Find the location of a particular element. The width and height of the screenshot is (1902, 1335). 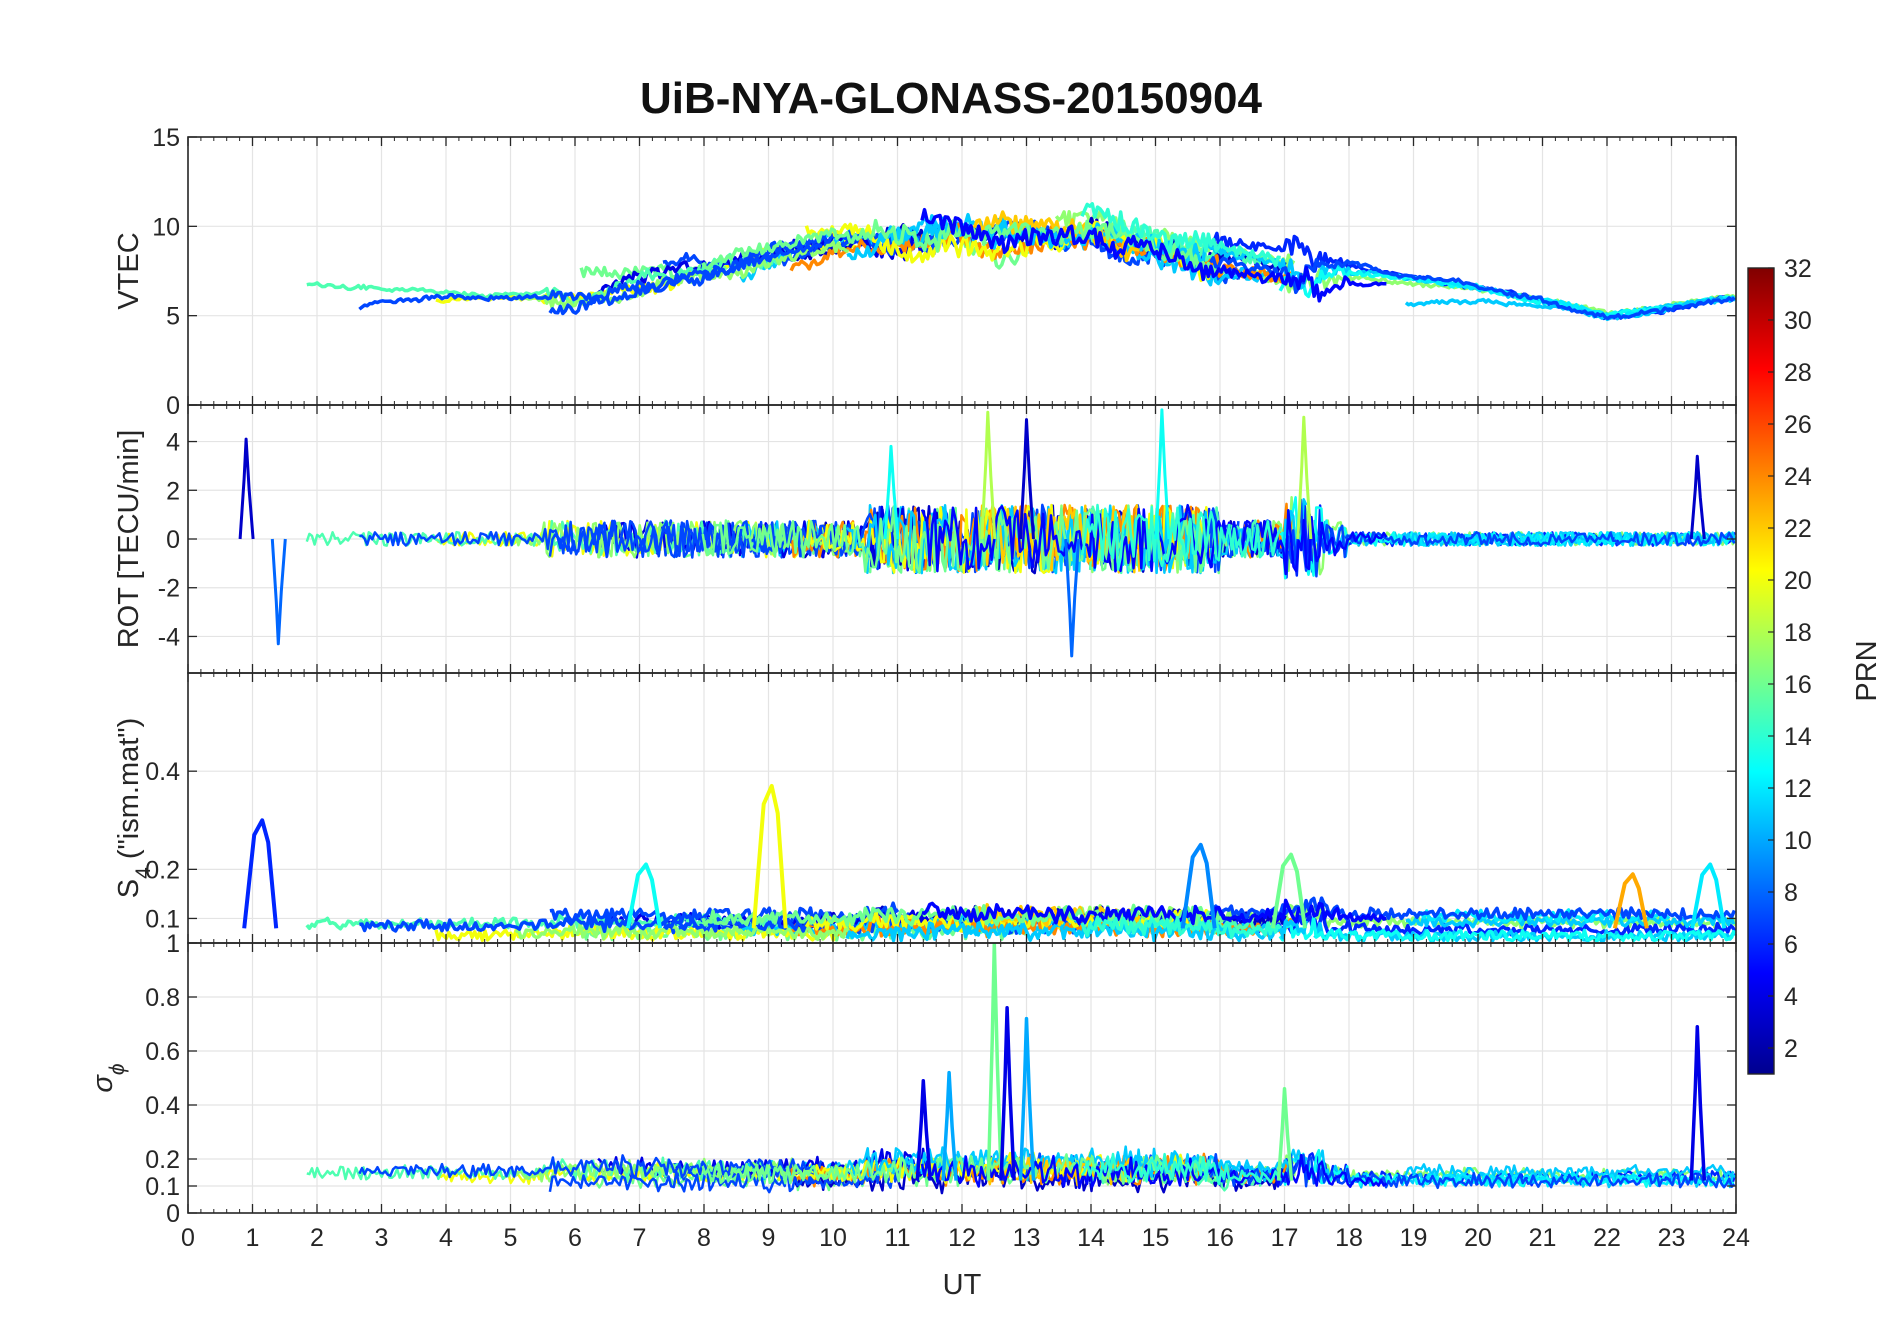

colorbar-tick-label: 6 is located at coordinates (1791, 945).